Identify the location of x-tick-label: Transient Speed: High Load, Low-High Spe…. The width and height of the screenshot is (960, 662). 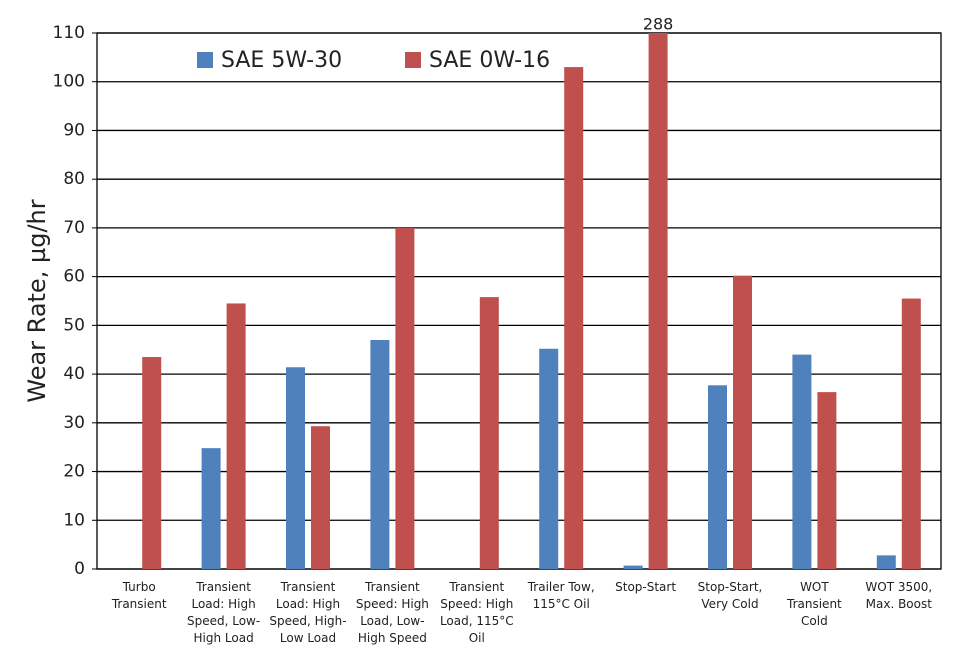
(392, 612).